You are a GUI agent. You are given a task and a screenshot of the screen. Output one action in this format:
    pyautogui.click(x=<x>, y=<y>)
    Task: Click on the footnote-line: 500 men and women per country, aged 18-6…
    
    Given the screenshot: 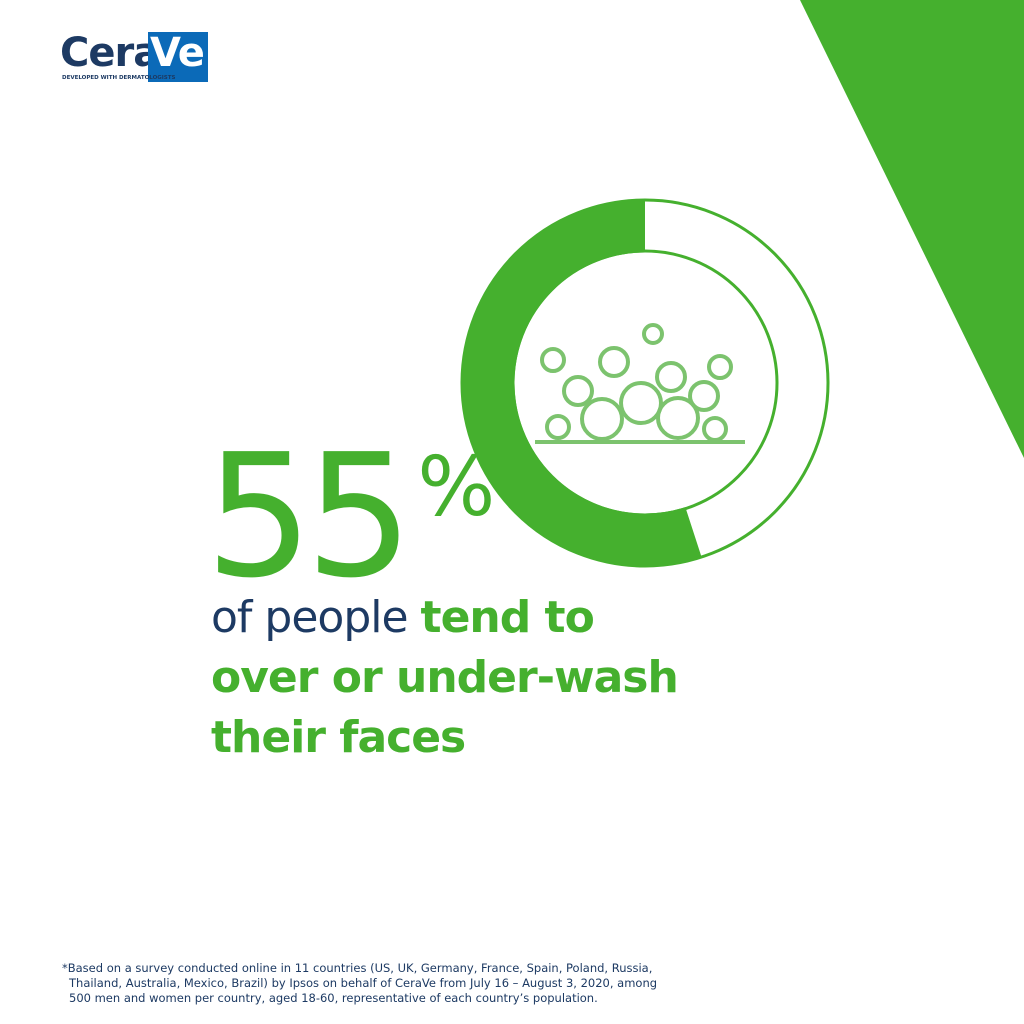 What is the action you would take?
    pyautogui.click(x=333, y=998)
    